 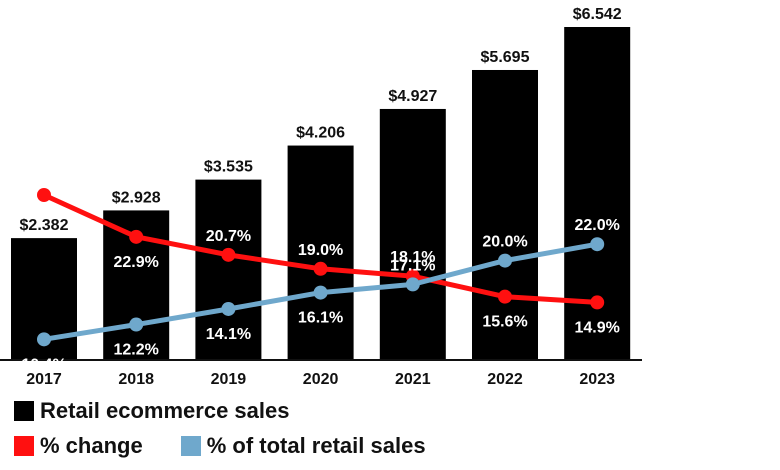 I want to click on bar-value-label-2019: $3.535, so click(x=228, y=167).